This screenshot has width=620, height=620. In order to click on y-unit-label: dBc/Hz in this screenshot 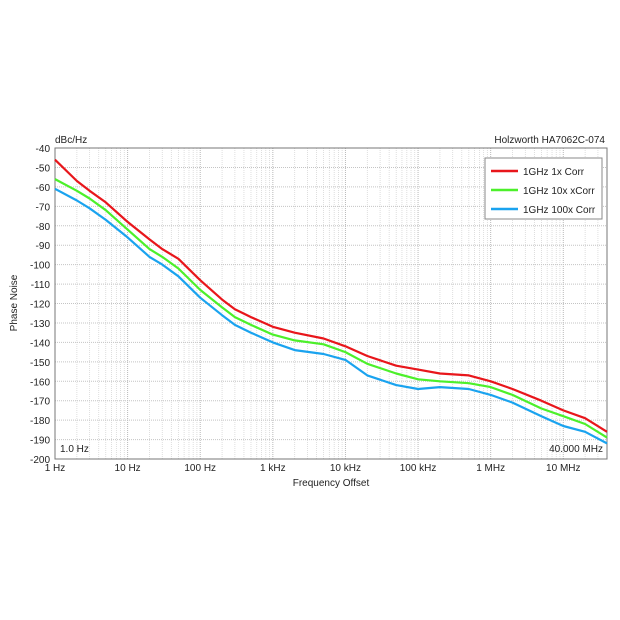, I will do `click(71, 140)`.